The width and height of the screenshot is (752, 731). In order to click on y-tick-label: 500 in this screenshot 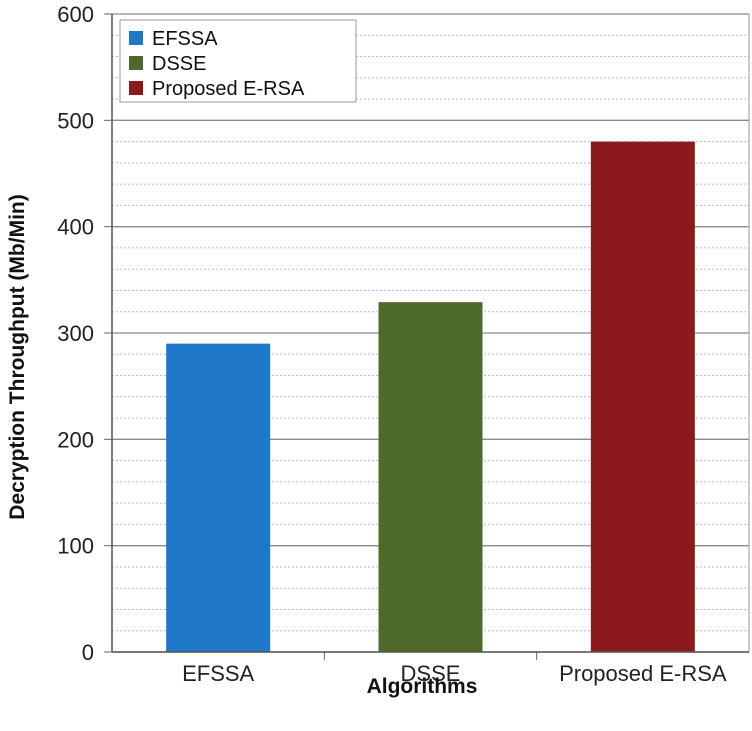, I will do `click(75, 120)`.